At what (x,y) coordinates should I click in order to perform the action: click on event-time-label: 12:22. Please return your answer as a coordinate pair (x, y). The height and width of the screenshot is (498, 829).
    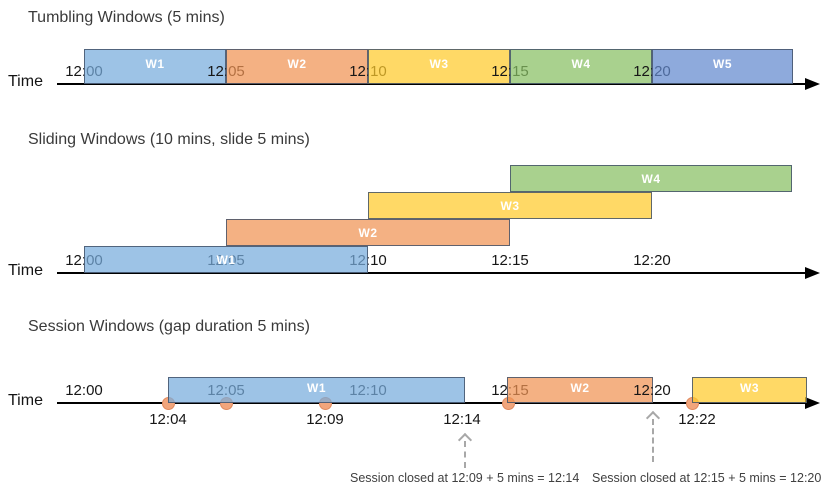
    Looking at the image, I should click on (697, 419).